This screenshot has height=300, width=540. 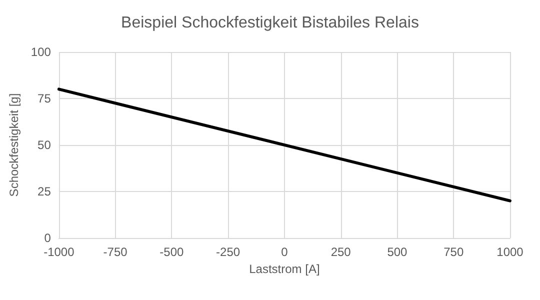 I want to click on x-tick-label: -1000, so click(x=59, y=252).